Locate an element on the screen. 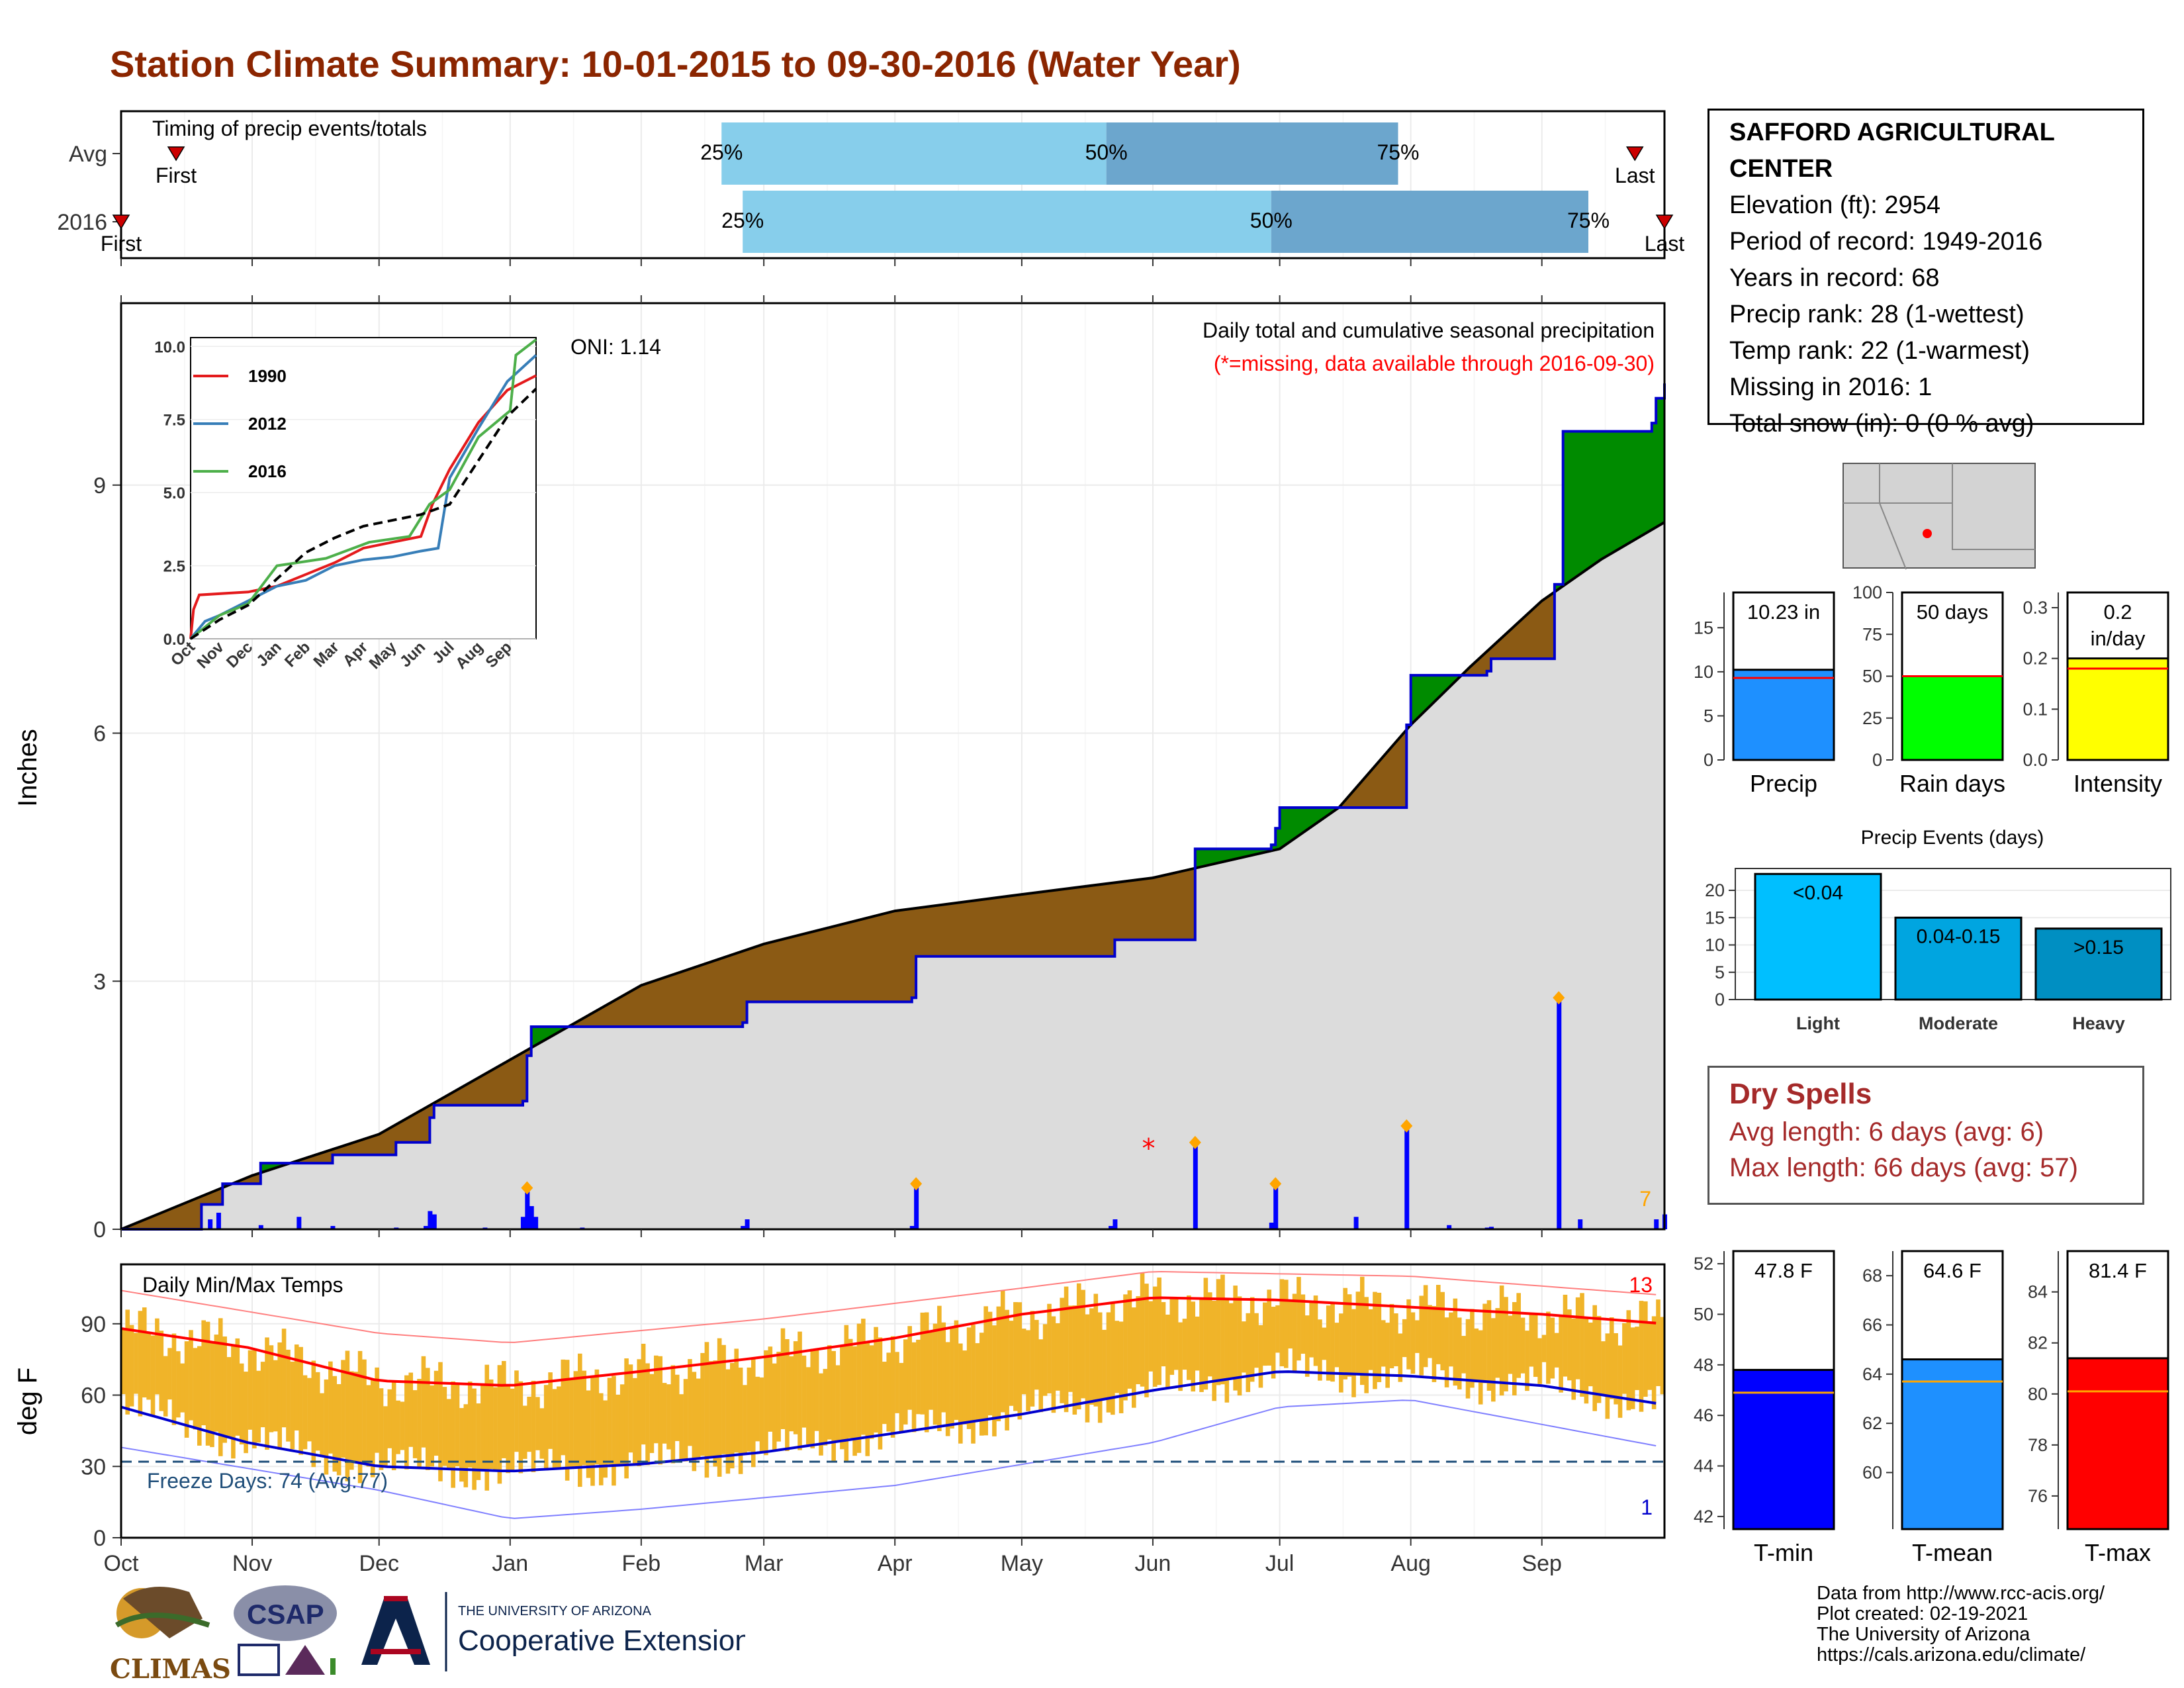 This screenshot has height=1688, width=2184. inset-x-tick-label: Feb is located at coordinates (297, 654).